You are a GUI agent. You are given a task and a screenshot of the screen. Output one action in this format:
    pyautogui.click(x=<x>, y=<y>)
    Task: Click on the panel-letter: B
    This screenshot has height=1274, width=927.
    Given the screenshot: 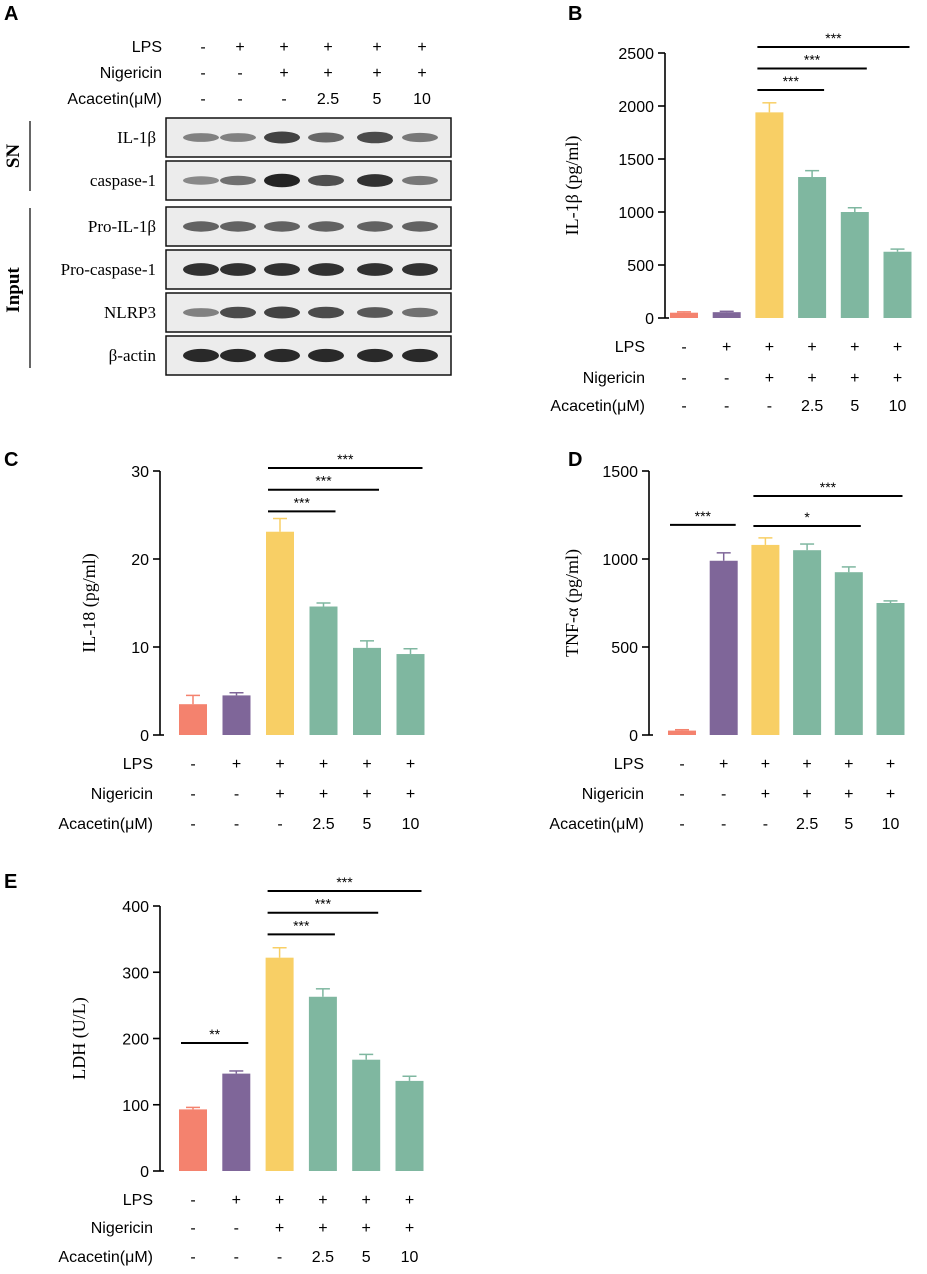 What is the action you would take?
    pyautogui.click(x=575, y=14)
    